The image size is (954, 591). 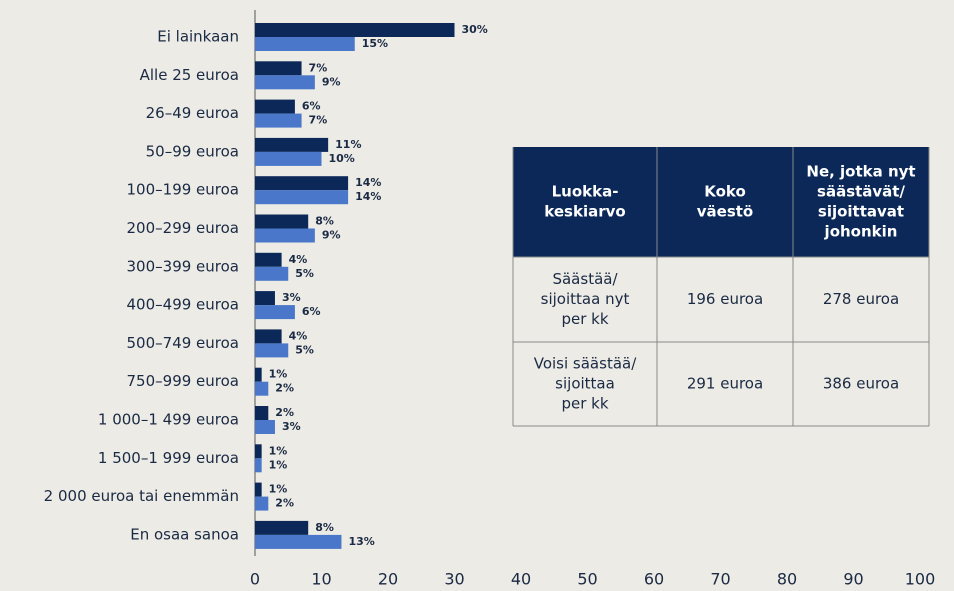 I want to click on value-label: 10%, so click(x=342, y=158).